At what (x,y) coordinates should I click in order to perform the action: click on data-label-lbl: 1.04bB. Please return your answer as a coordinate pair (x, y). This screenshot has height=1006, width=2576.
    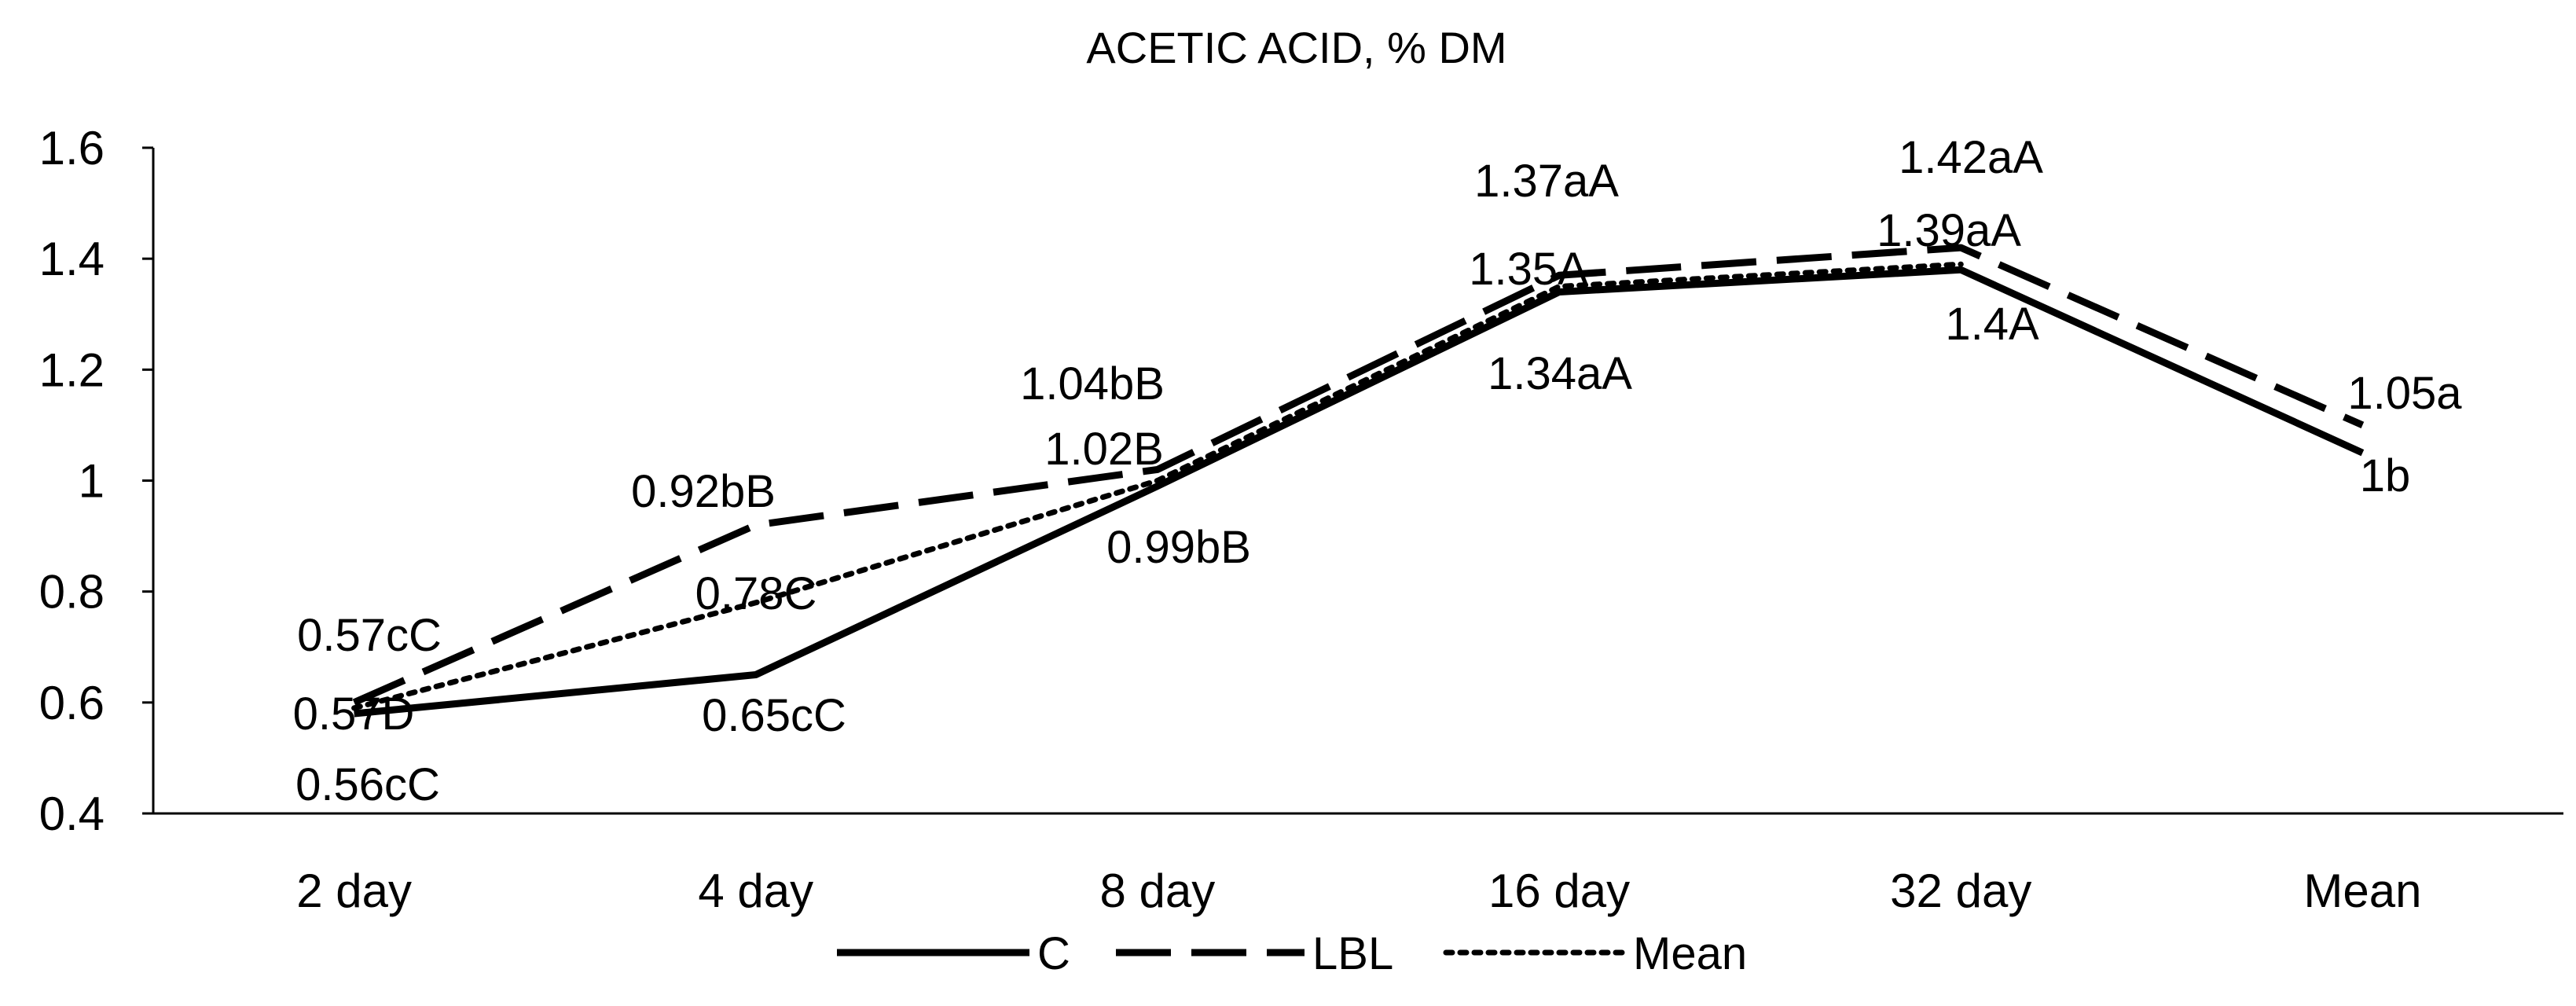
    Looking at the image, I should click on (1092, 383).